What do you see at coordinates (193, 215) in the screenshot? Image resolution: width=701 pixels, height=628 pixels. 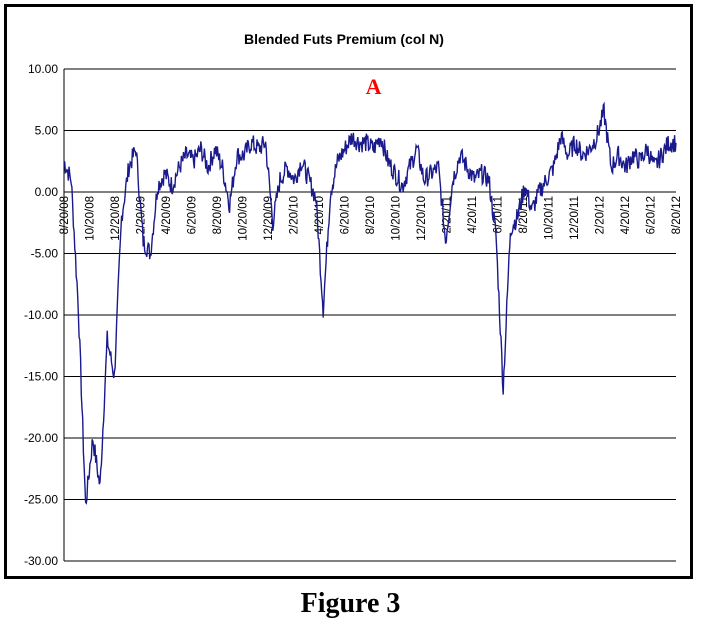 I see `x-tick-label: 6/20/09` at bounding box center [193, 215].